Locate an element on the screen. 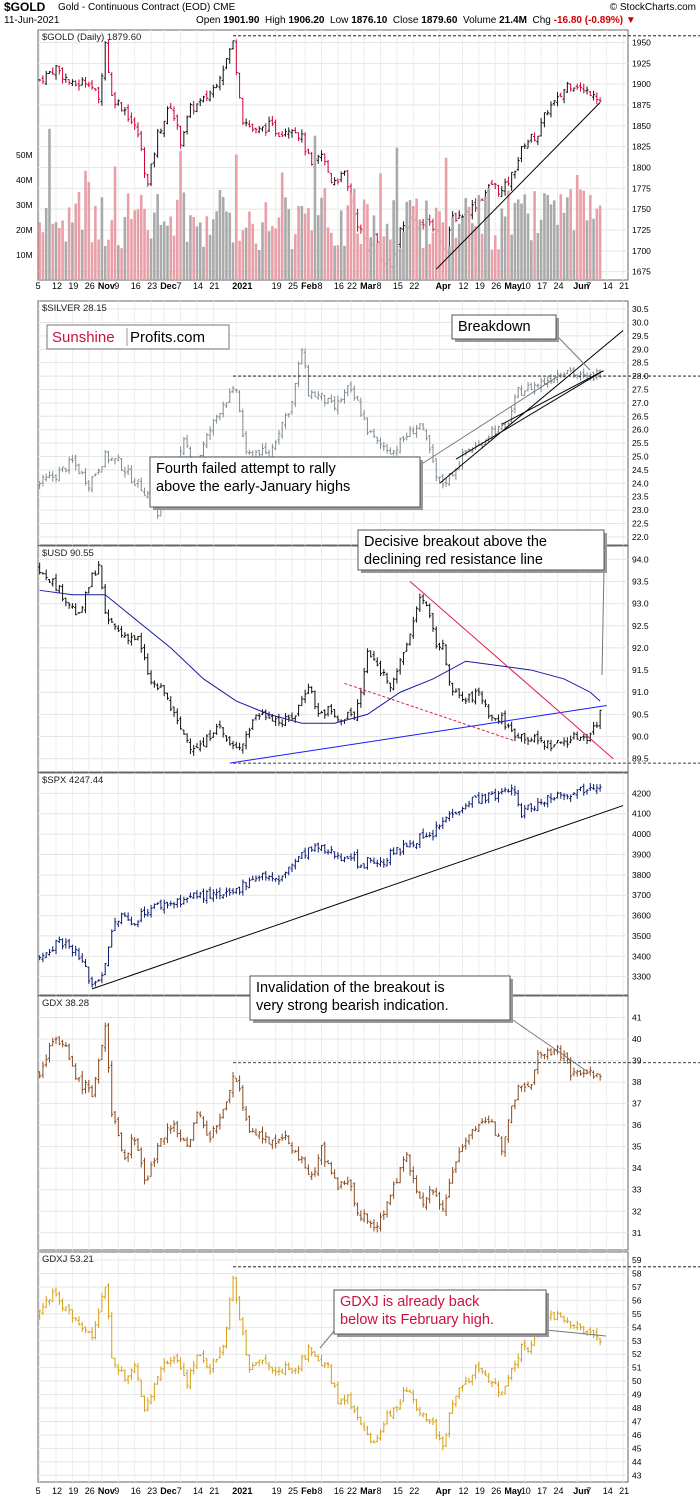 This screenshot has width=700, height=1500. y-tick-label: 37 is located at coordinates (637, 1104).